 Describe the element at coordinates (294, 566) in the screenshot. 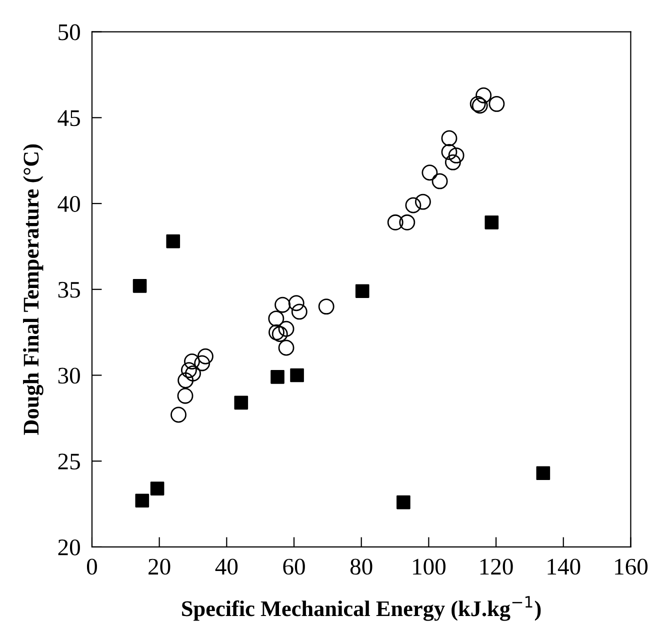

I see `x-tick-label: 60` at that location.